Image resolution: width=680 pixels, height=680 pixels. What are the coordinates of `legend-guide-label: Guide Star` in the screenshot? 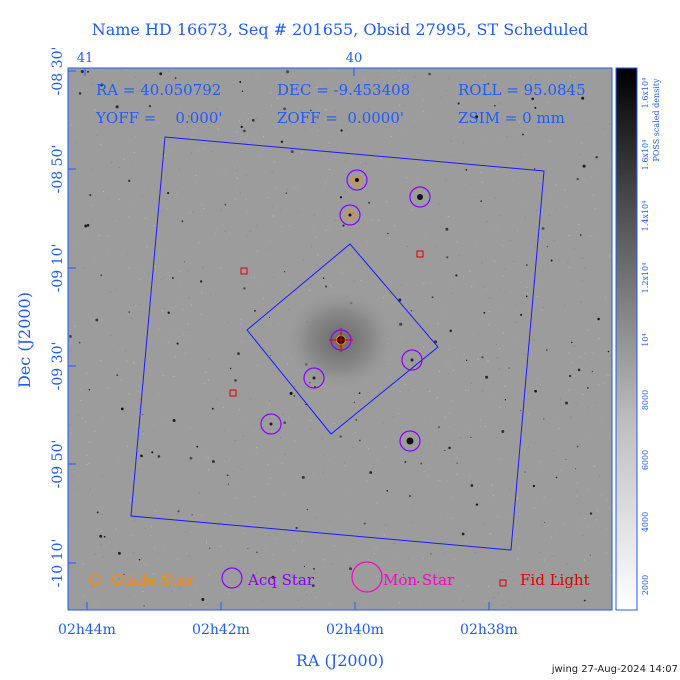 It's located at (152, 580).